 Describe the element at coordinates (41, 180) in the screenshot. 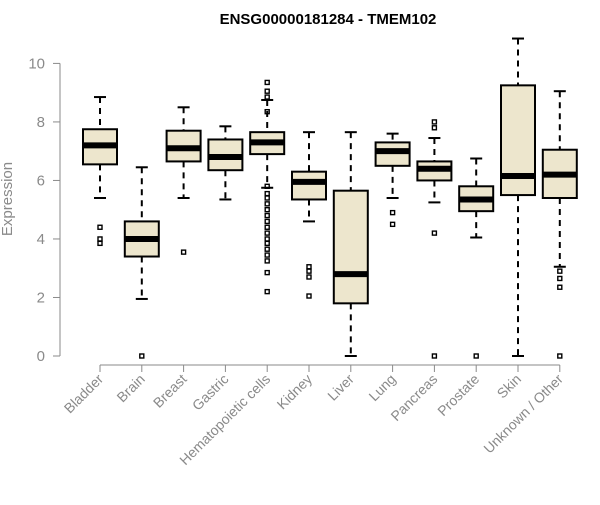

I see `y-tick-label: 6` at that location.